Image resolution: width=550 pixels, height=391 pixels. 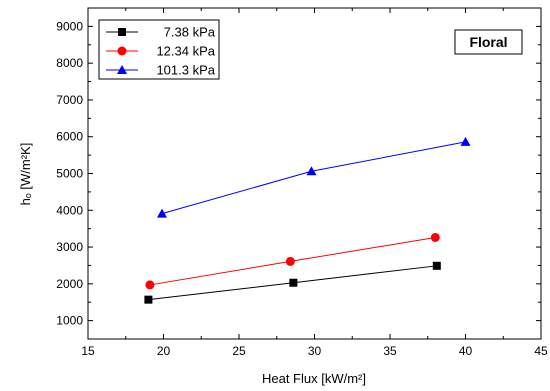 I want to click on series-line, so click(x=314, y=178).